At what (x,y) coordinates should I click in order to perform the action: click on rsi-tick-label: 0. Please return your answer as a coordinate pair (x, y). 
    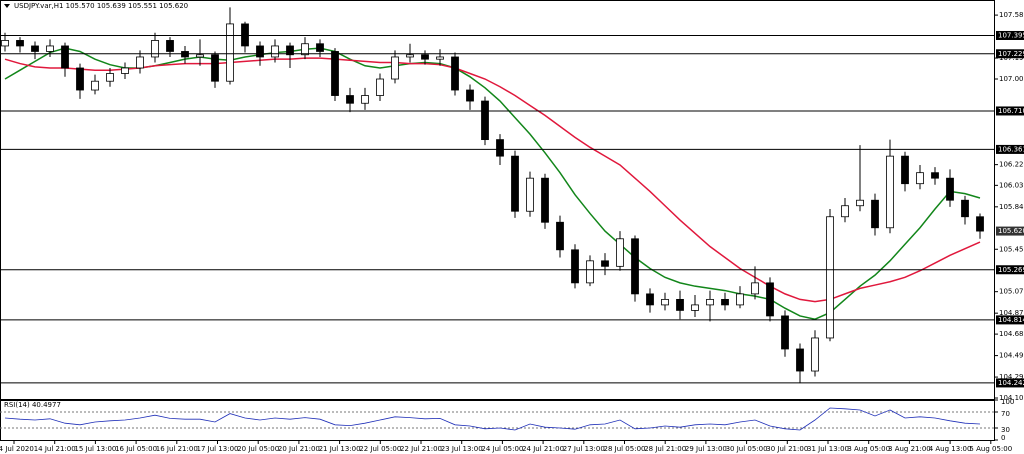
    Looking at the image, I should click on (1003, 438).